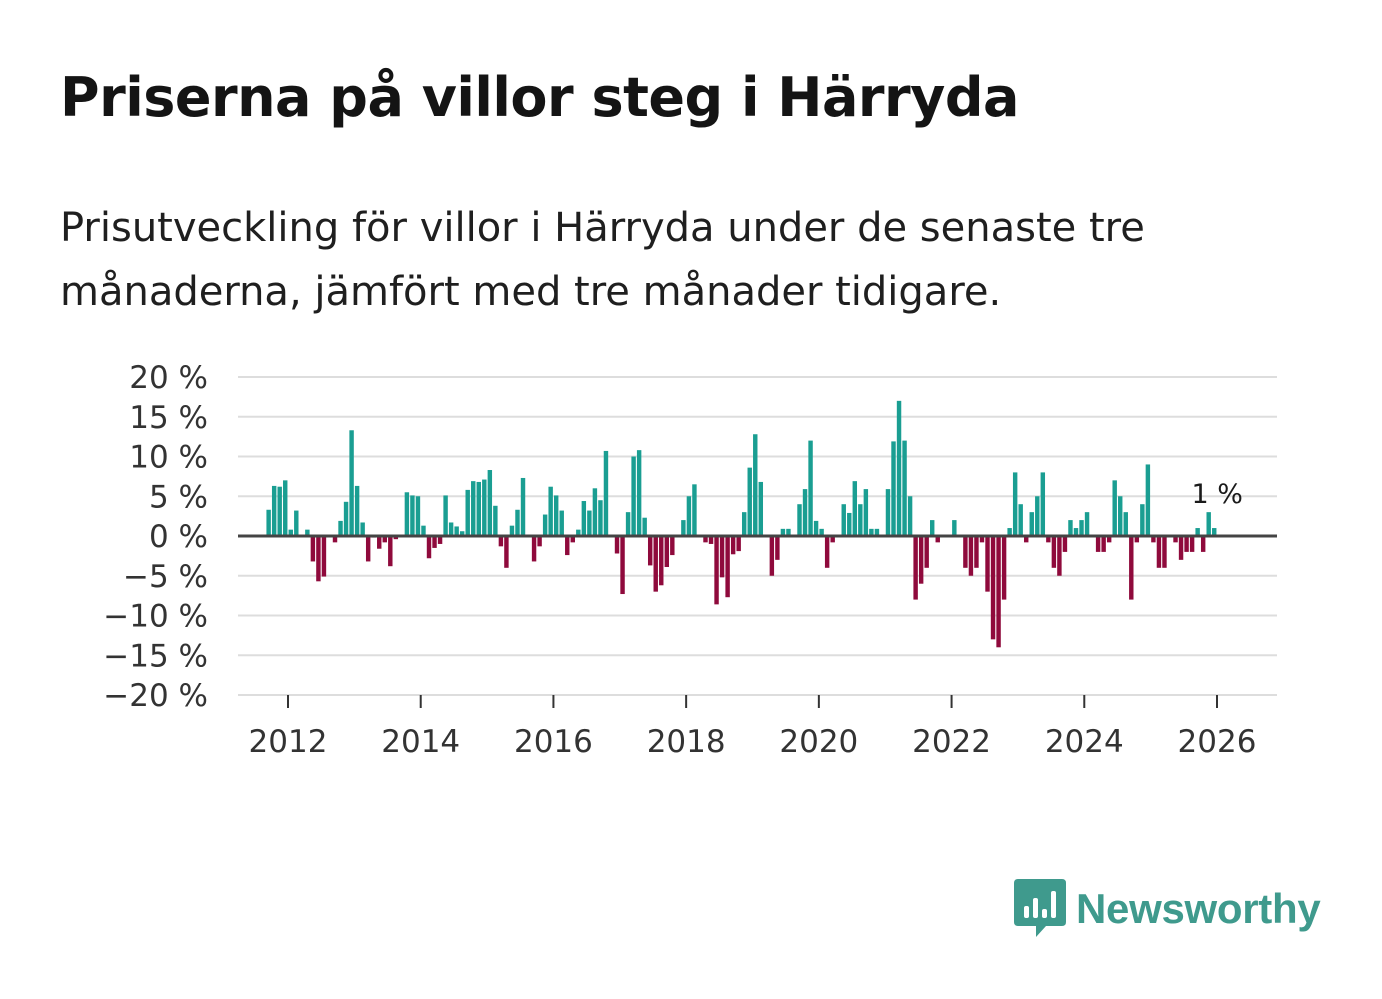 The height and width of the screenshot is (999, 1382). I want to click on y-tick-label: −15 %, so click(155, 656).